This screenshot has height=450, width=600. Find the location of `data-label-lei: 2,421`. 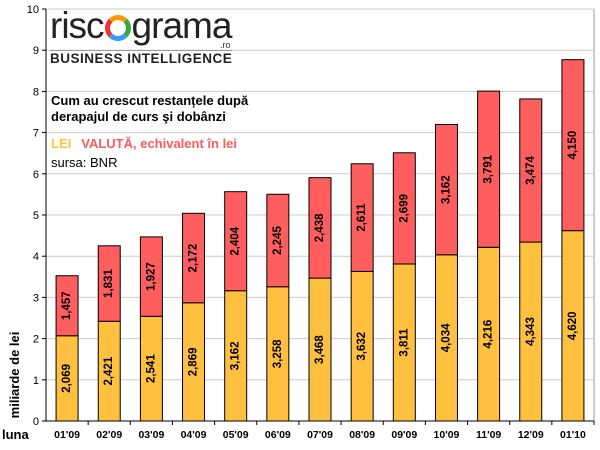

data-label-lei: 2,421 is located at coordinates (109, 370).